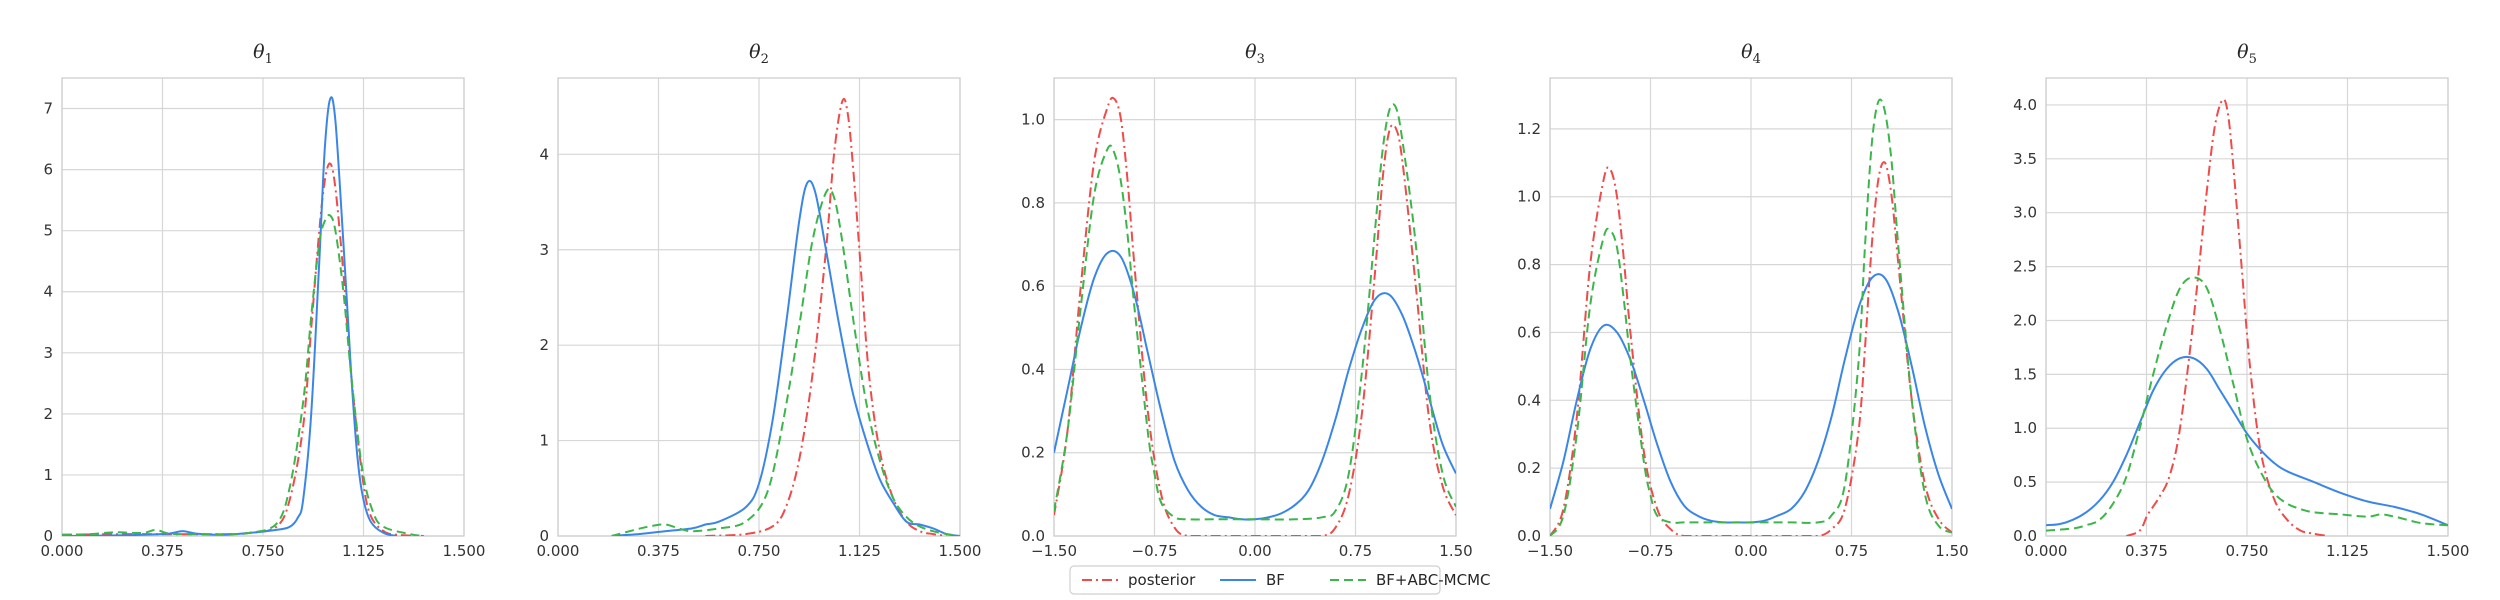 This screenshot has width=2500, height=600. Describe the element at coordinates (1275, 580) in the screenshot. I see `legend-label: BF` at that location.